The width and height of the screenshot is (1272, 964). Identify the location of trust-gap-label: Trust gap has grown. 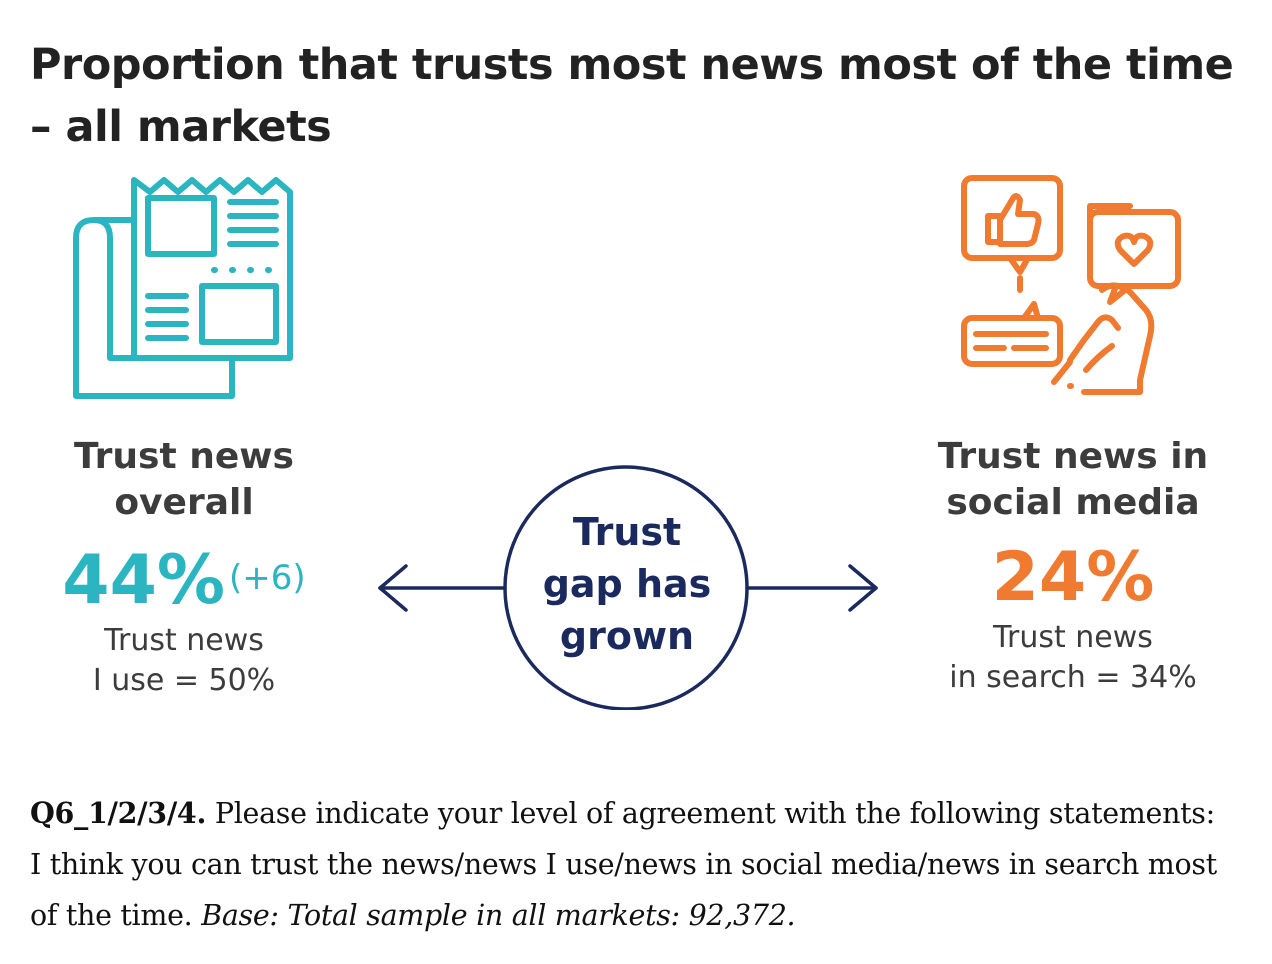
(627, 584).